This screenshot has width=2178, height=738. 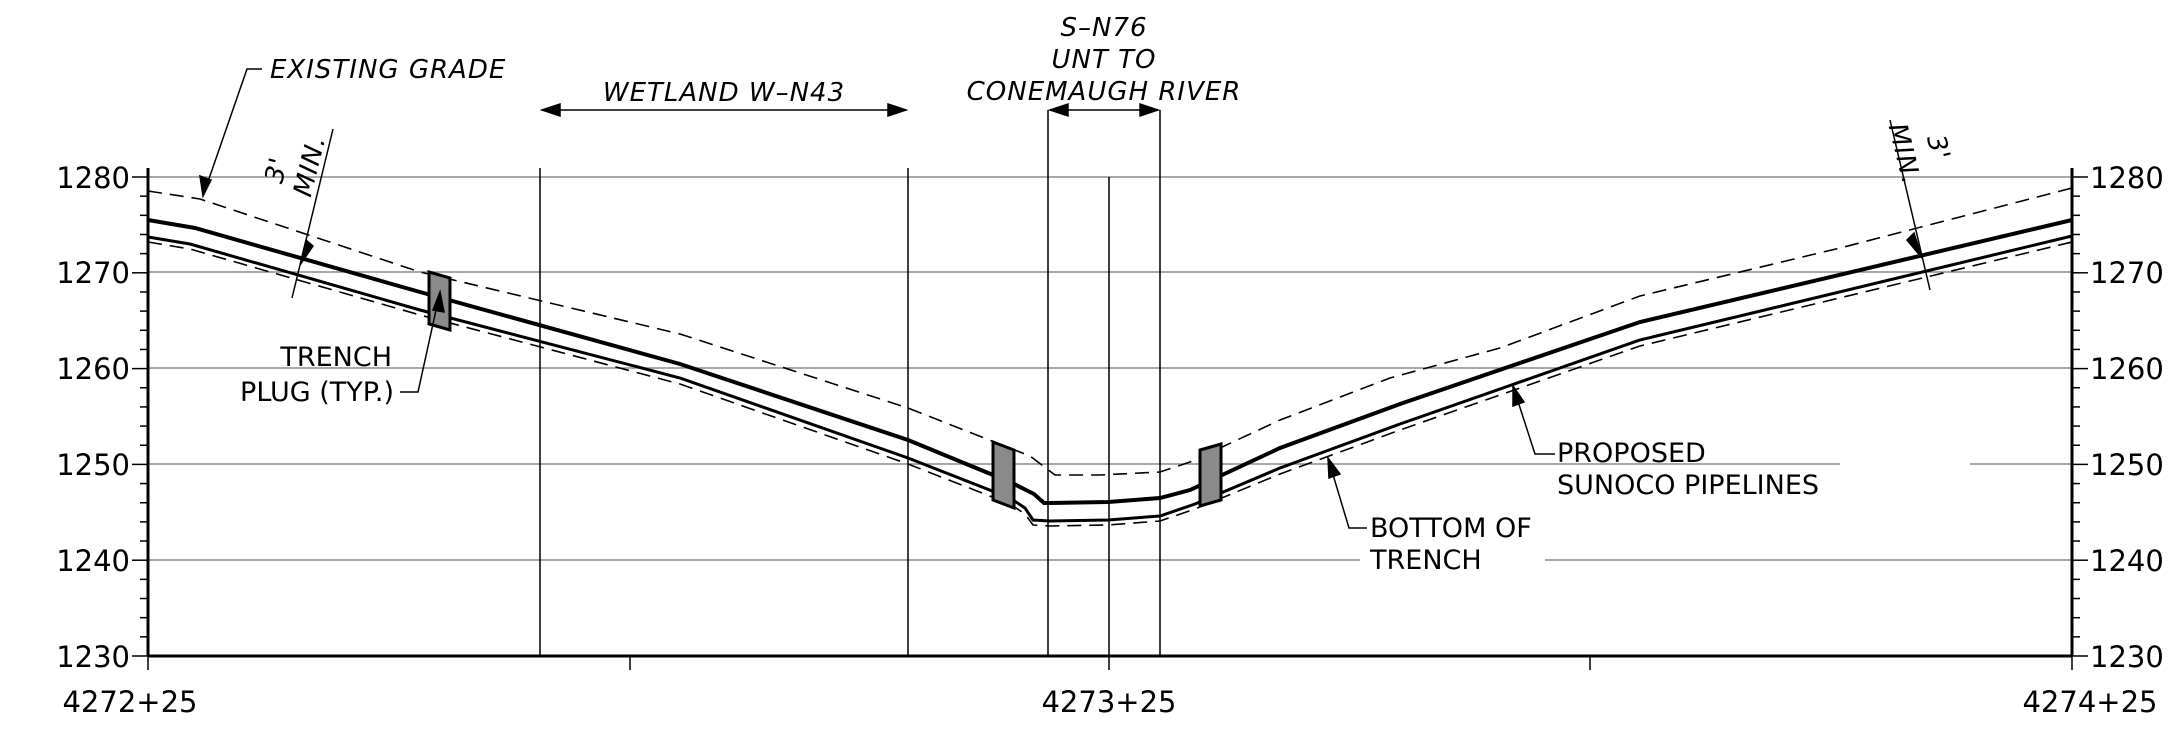 What do you see at coordinates (1519, 395) in the screenshot?
I see `pipelines-arrow` at bounding box center [1519, 395].